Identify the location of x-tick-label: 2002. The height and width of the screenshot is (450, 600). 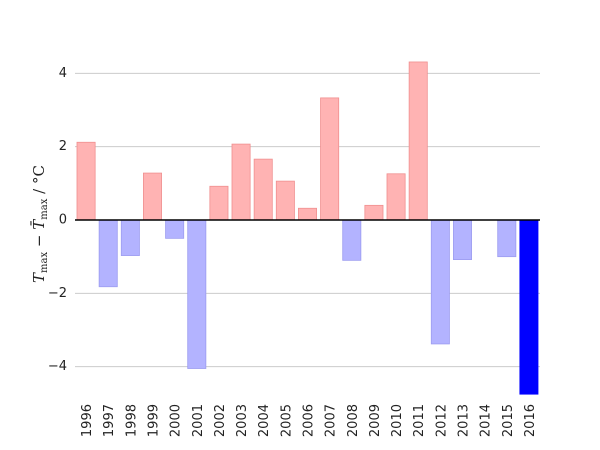
(220, 420).